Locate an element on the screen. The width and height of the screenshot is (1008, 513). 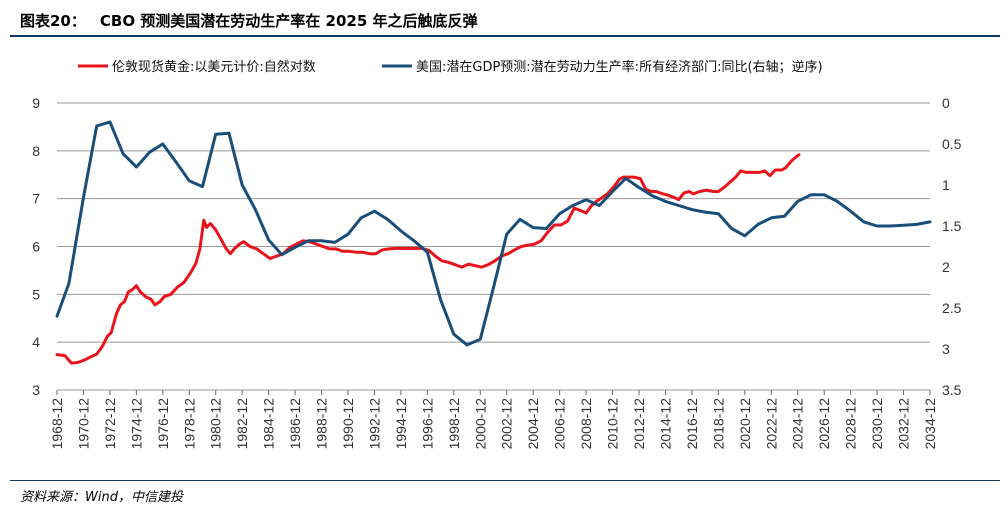
x-tick-label: 1986-12 is located at coordinates (295, 424).